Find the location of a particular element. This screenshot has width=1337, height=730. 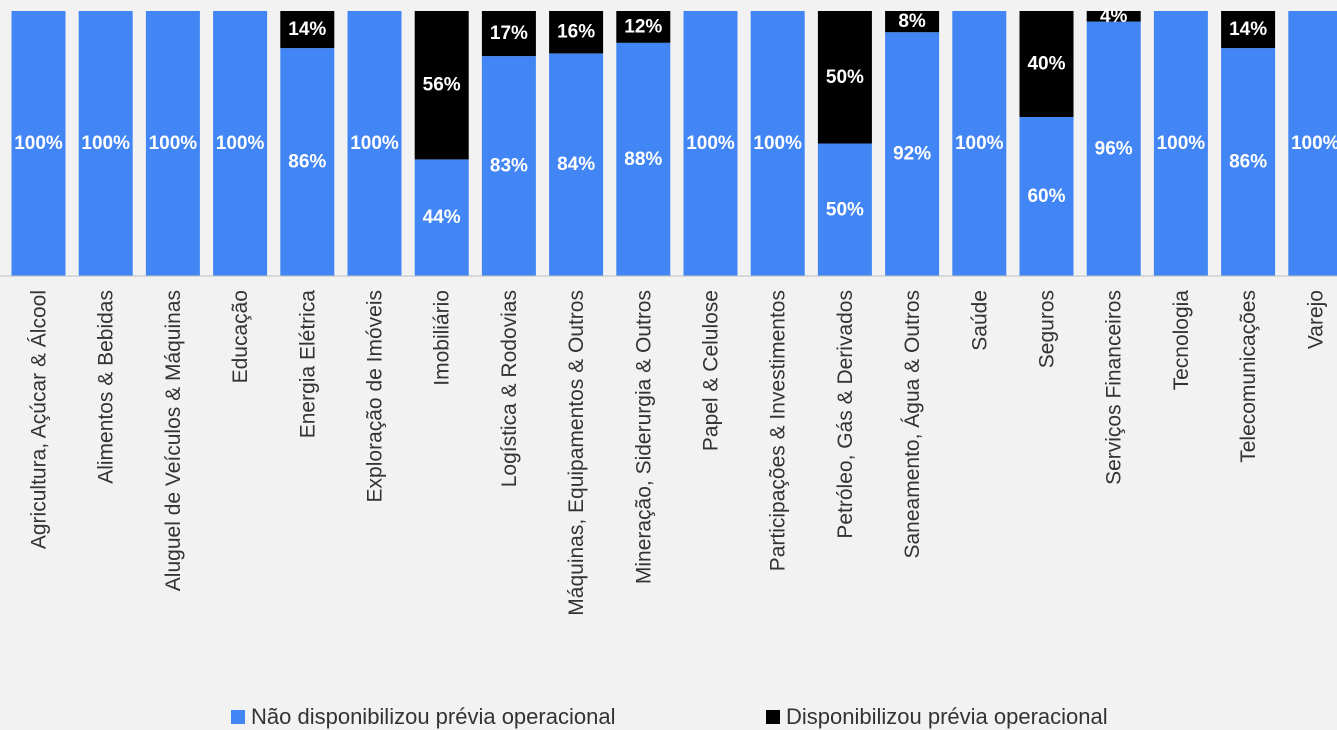

category-label-19: Telecomunicações is located at coordinates (1248, 376).